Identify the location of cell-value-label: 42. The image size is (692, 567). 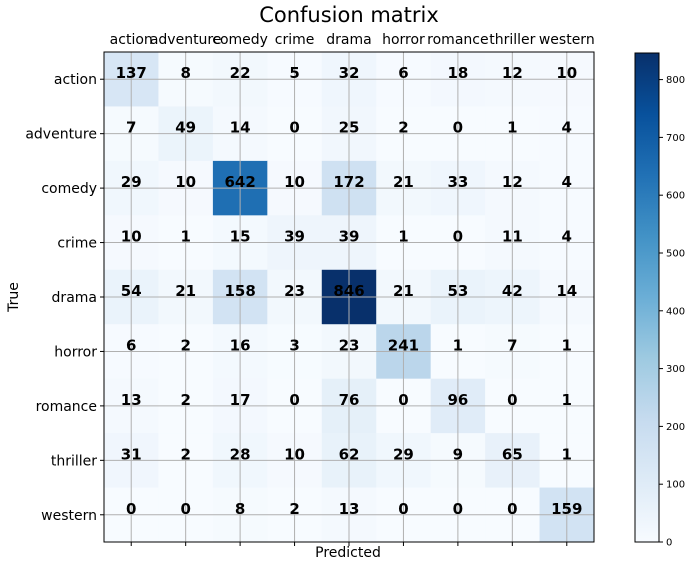
(512, 291).